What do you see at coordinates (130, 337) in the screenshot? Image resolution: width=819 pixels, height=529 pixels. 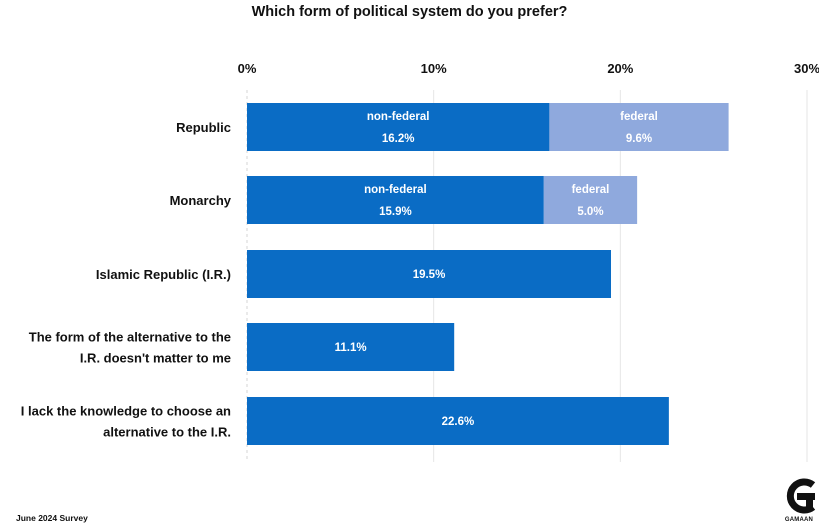 I see `category-label: The form of the alternative to the` at bounding box center [130, 337].